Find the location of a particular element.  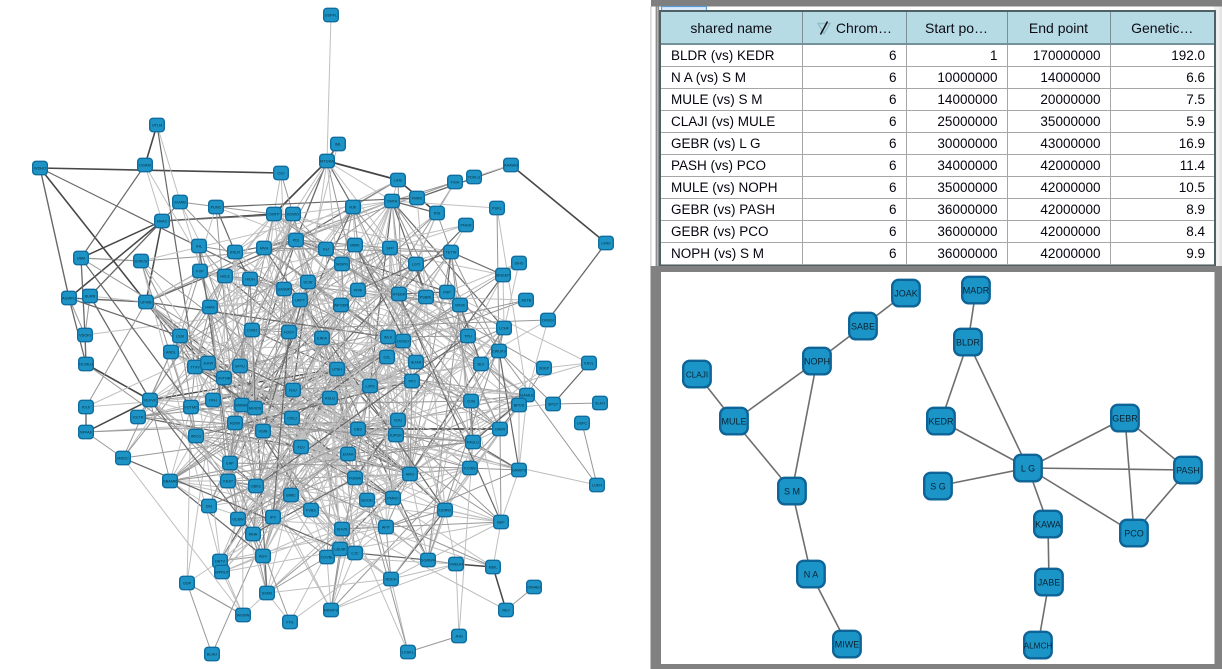

svg-text: HJOV is located at coordinates (289, 333).